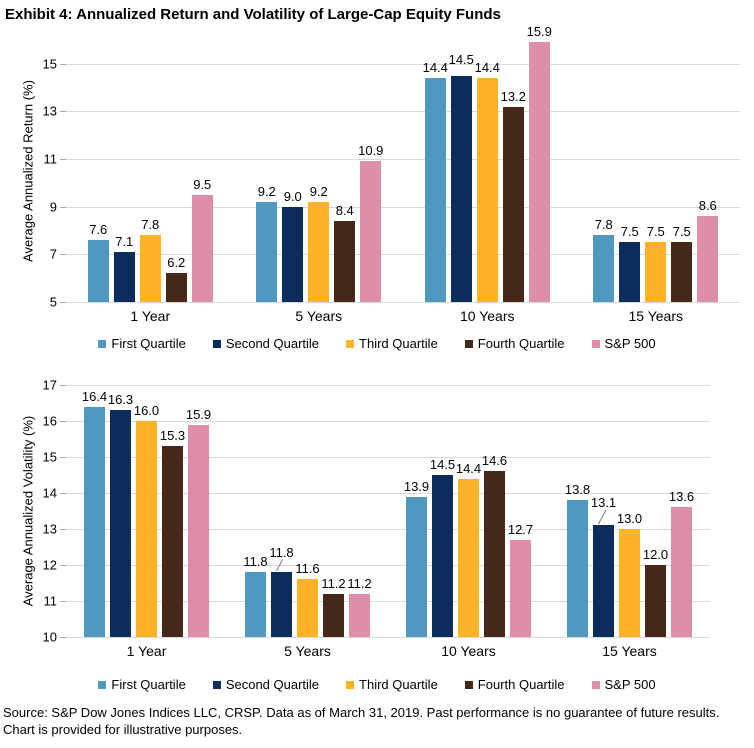 Image resolution: width=754 pixels, height=748 pixels. What do you see at coordinates (53, 207) in the screenshot?
I see `y-tick-label: 9` at bounding box center [53, 207].